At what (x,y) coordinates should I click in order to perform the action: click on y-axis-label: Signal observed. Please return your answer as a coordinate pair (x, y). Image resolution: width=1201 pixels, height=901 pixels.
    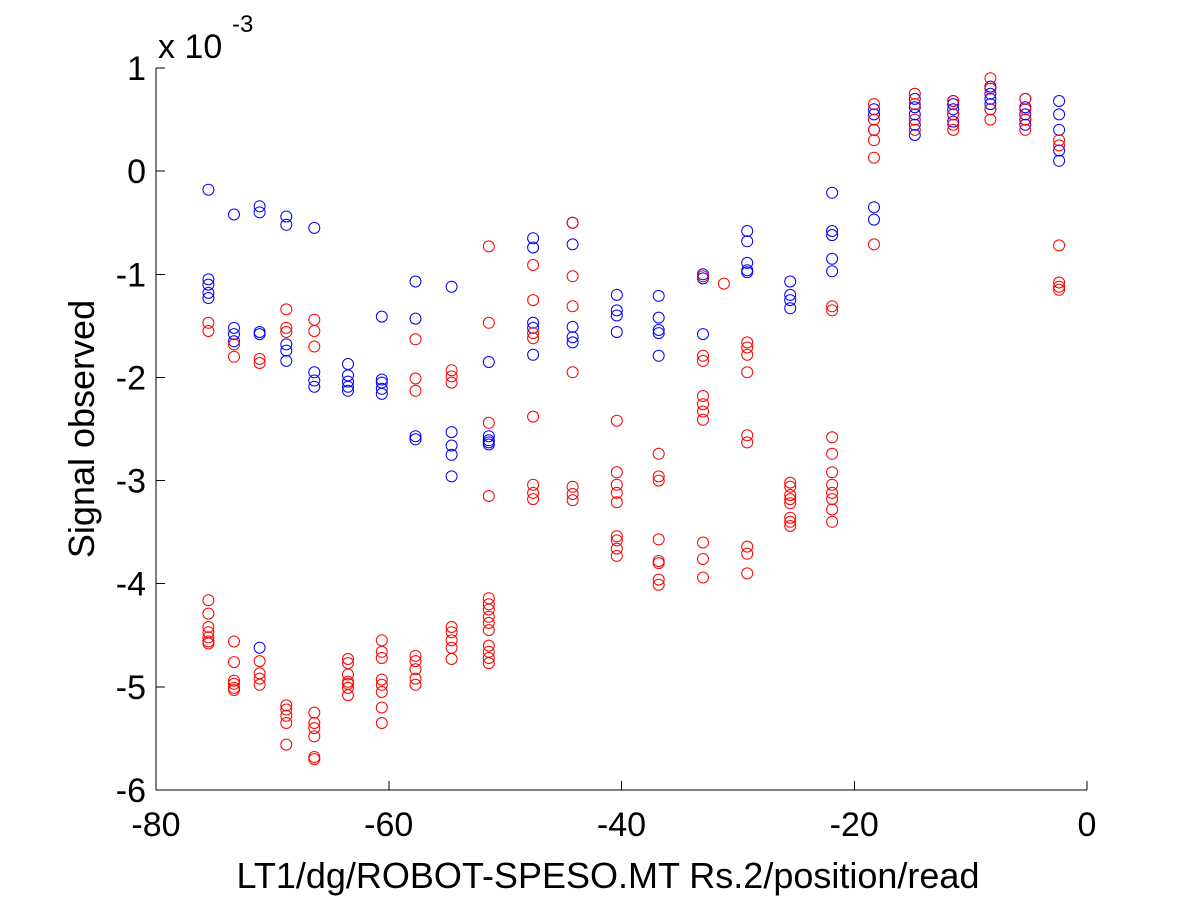
    Looking at the image, I should click on (81, 429).